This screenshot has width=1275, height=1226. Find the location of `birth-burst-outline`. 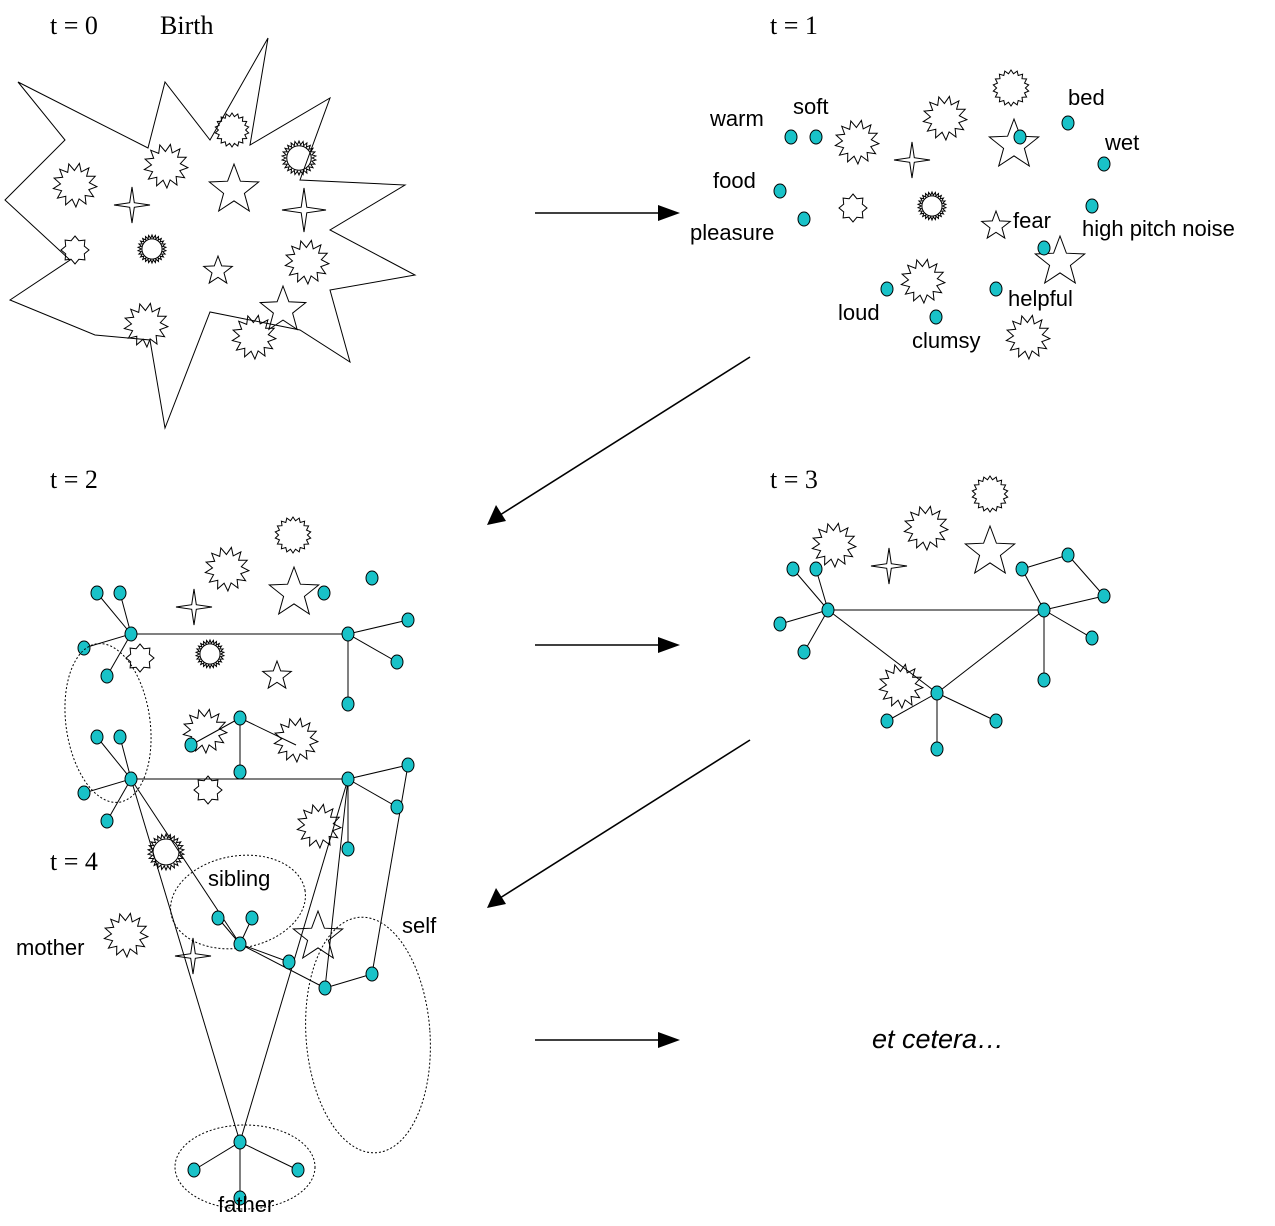

birth-burst-outline is located at coordinates (210, 233).